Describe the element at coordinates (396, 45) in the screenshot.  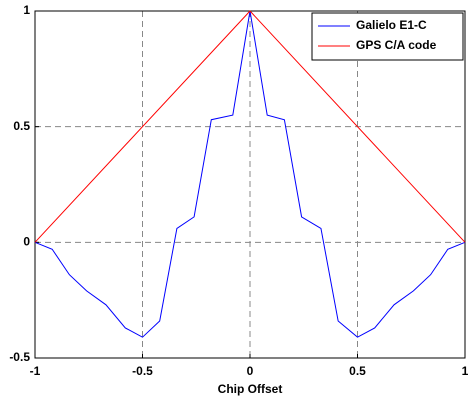
I see `legend-label: GPS C/A code` at that location.